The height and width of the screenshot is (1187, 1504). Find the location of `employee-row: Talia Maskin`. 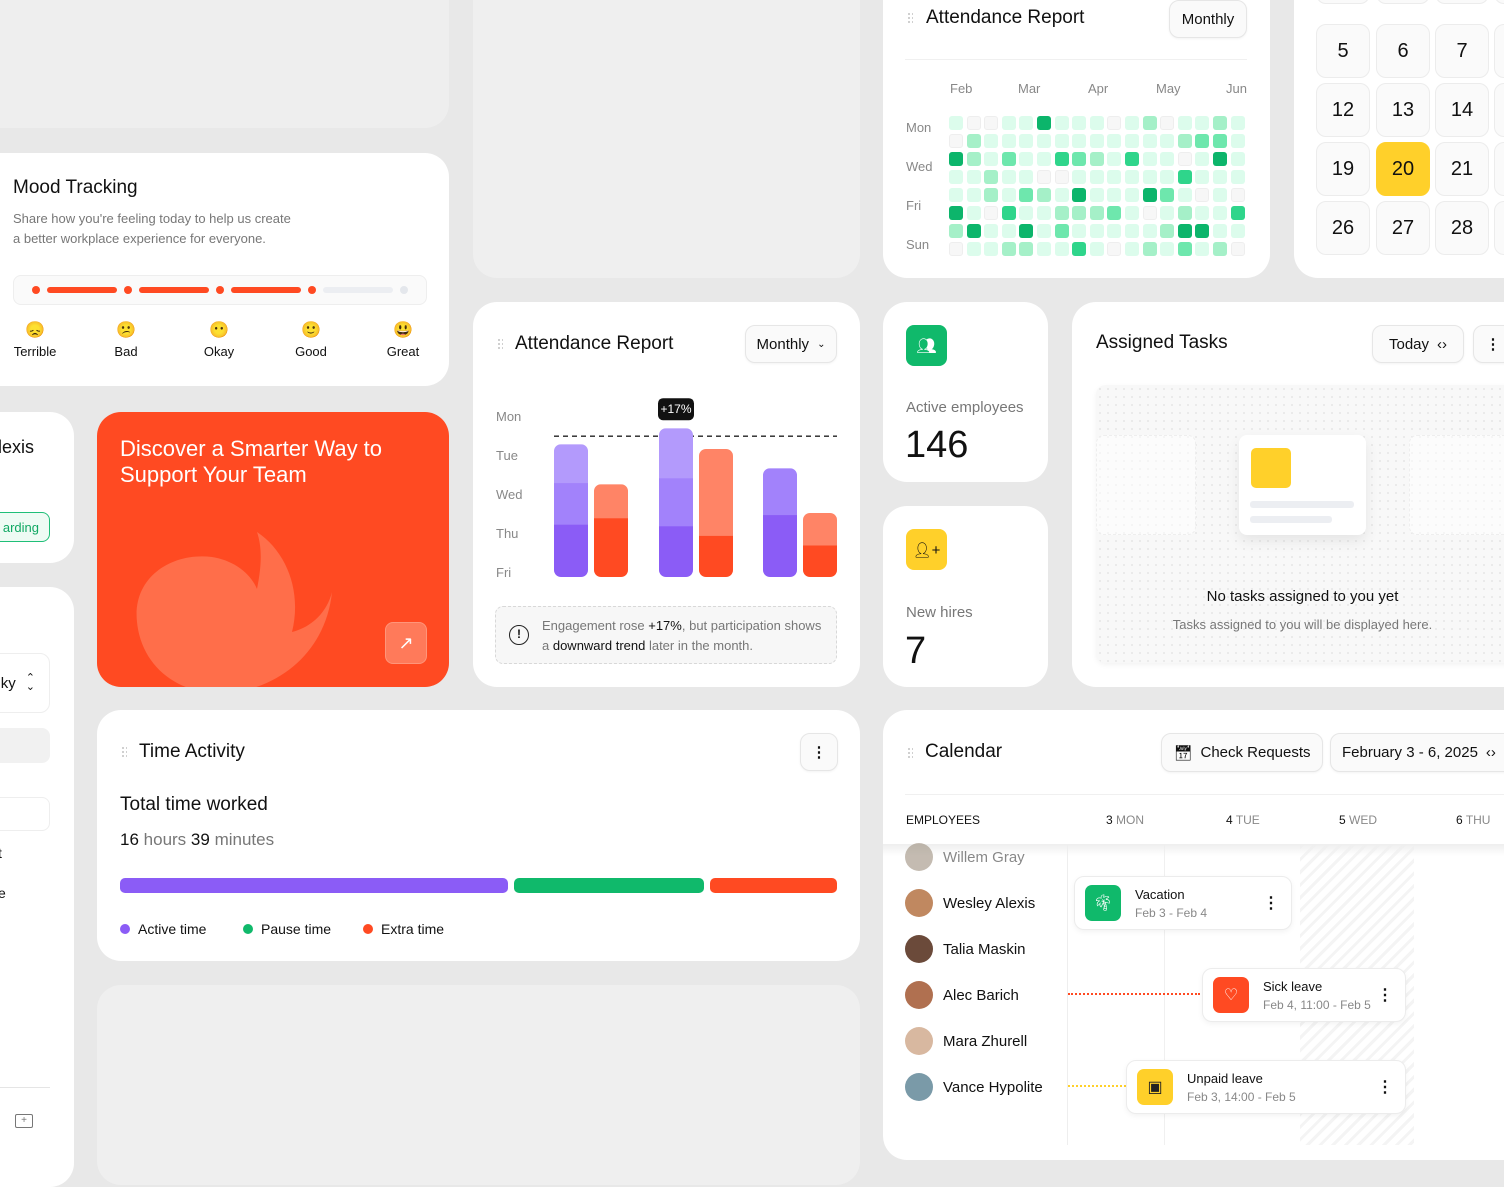

employee-row: Talia Maskin is located at coordinates (965, 949).